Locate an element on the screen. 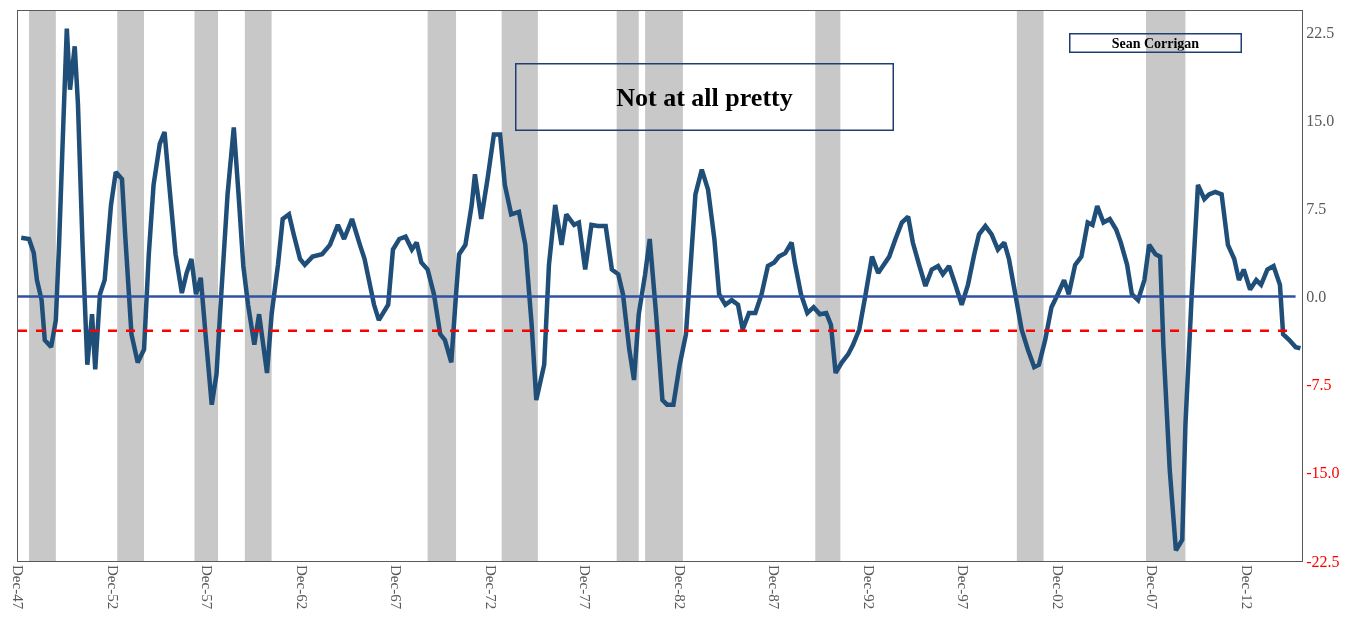 This screenshot has height=620, width=1364. y-tick-label: -7.5 is located at coordinates (1319, 385).